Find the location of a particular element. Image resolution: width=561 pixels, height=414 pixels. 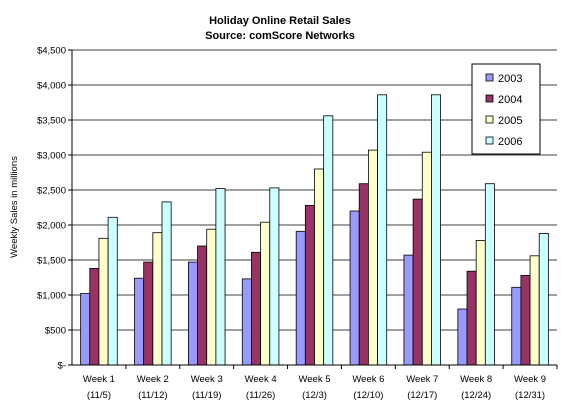

legend-label-2004: 2004 is located at coordinates (510, 100).